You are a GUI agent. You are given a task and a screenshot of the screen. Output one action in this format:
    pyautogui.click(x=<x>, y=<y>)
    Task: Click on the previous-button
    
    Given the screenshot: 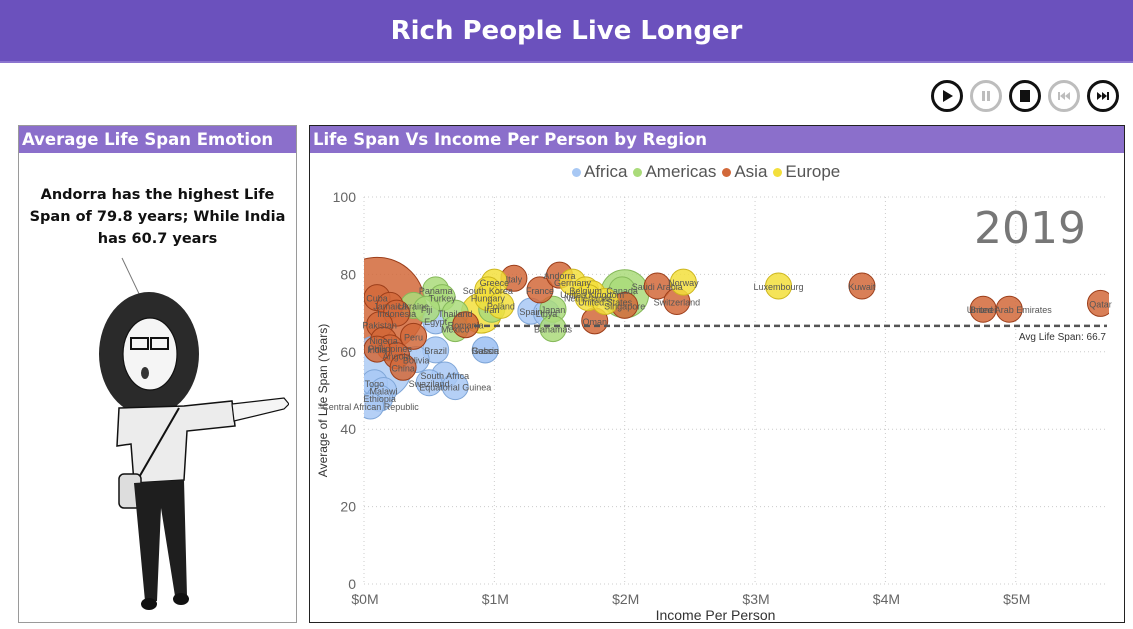 What is the action you would take?
    pyautogui.click(x=1064, y=96)
    